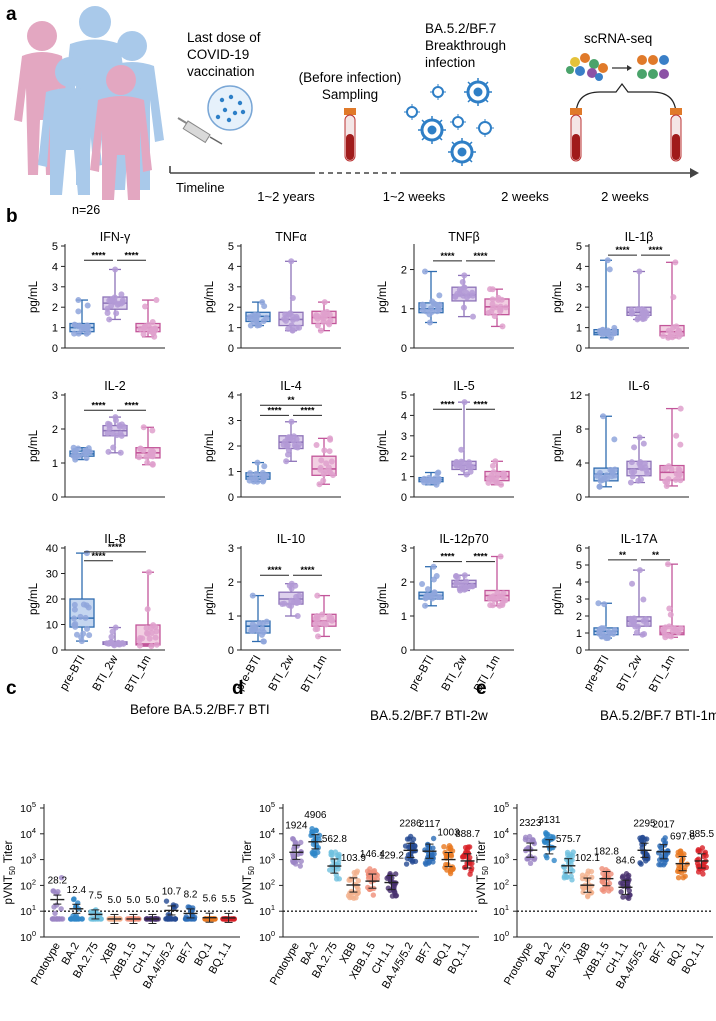  I want to click on chart-title: IL-2, so click(115, 386).